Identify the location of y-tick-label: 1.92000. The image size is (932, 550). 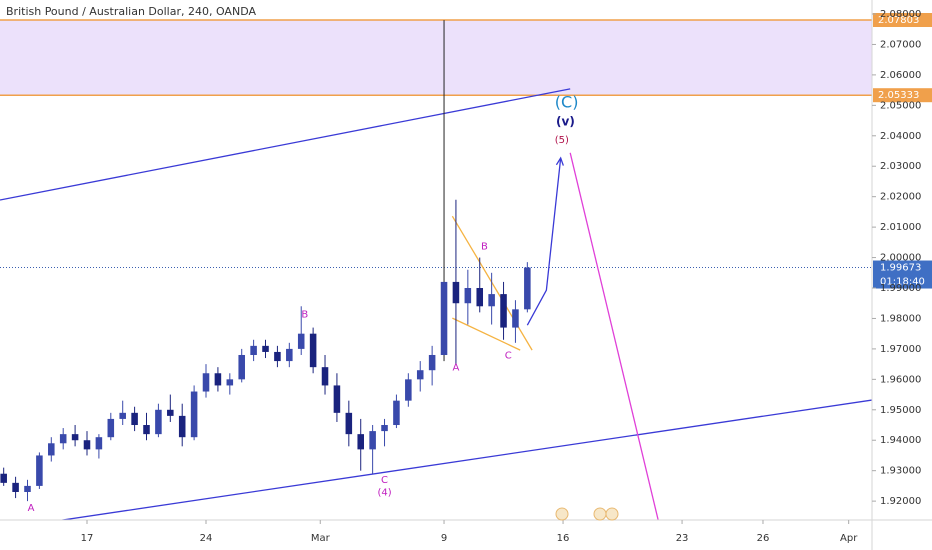
(900, 501).